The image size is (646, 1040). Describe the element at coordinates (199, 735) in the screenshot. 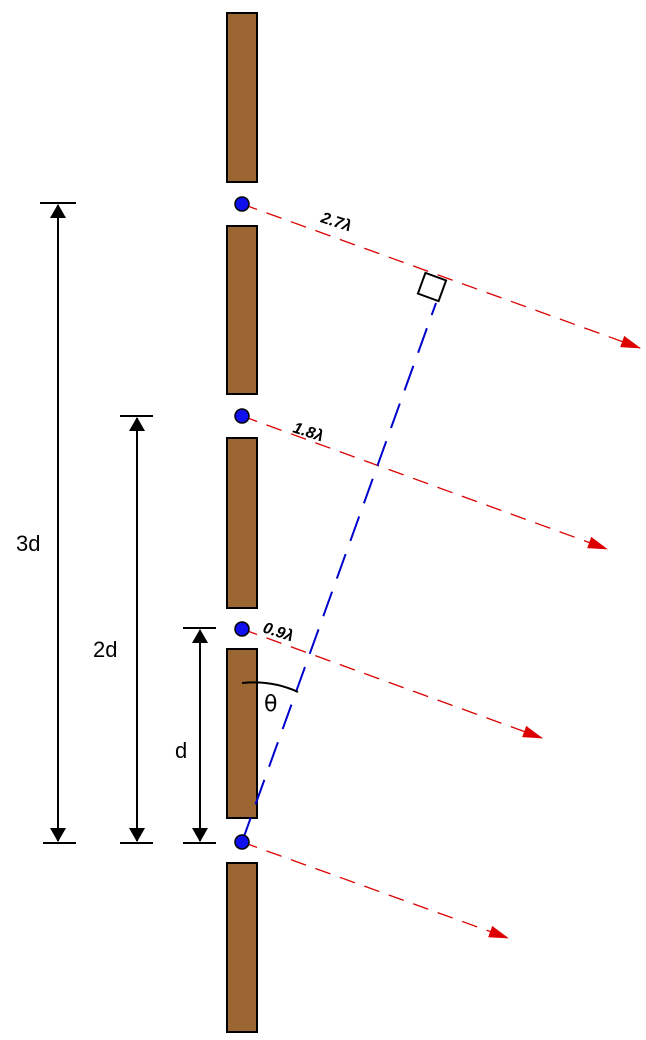

I see `dimension-d` at that location.